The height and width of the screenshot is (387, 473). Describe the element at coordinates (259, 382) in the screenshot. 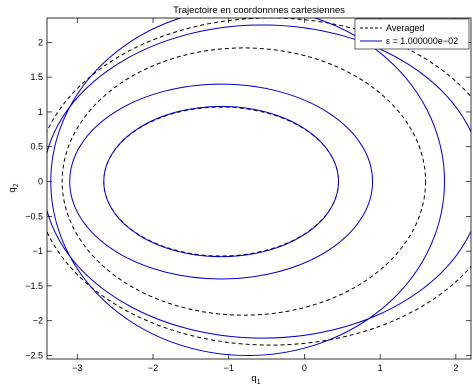

I see `x-axis-label-subscript: 1` at that location.